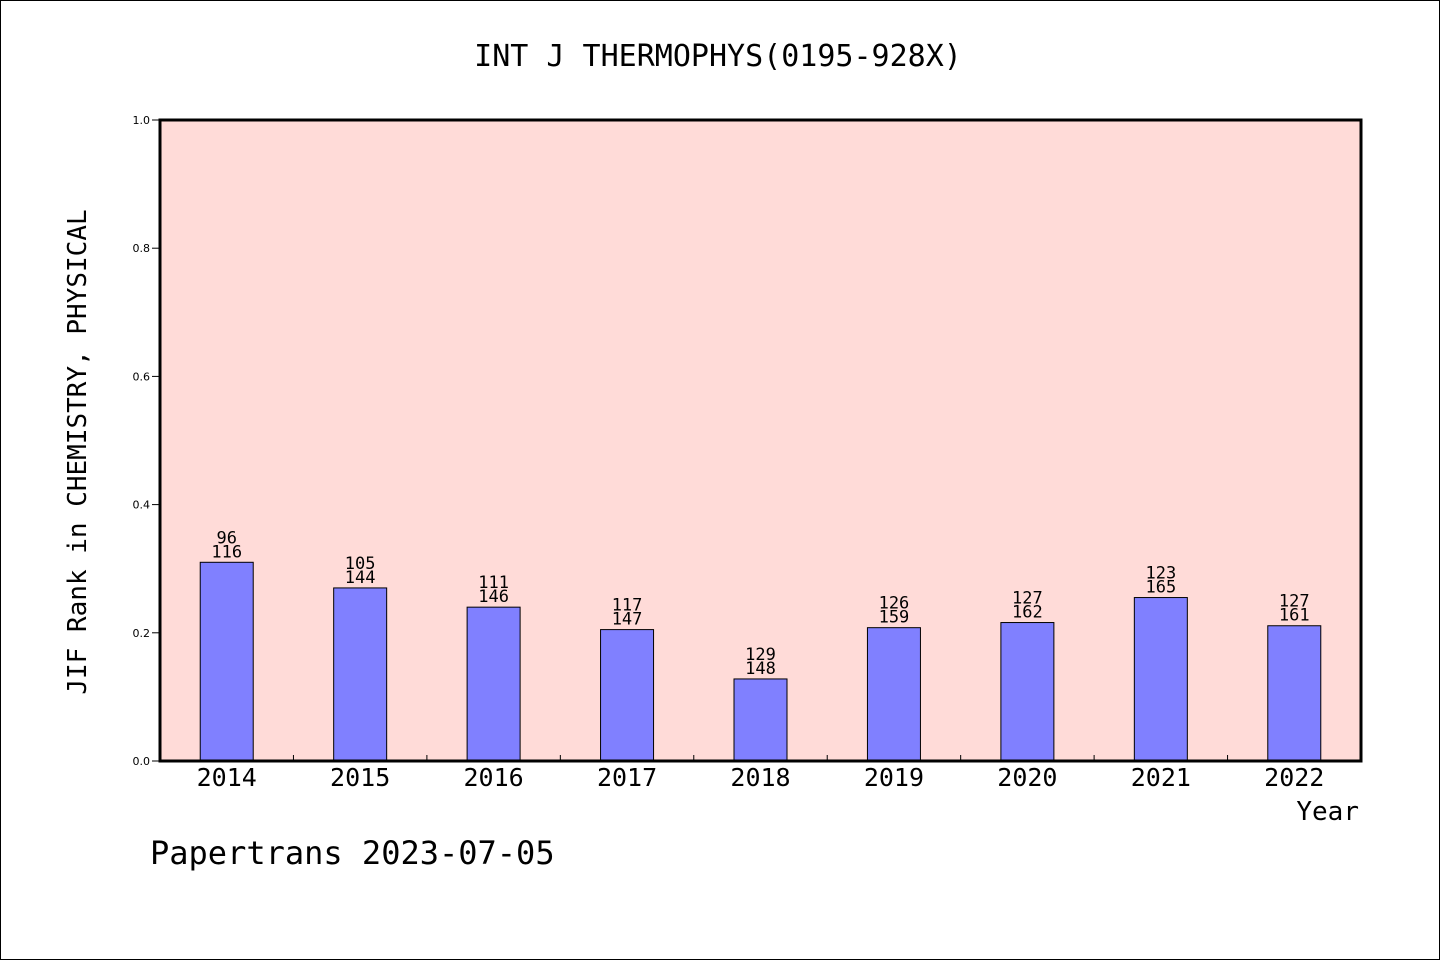 The width and height of the screenshot is (1440, 960). I want to click on bar-2017, so click(627, 695).